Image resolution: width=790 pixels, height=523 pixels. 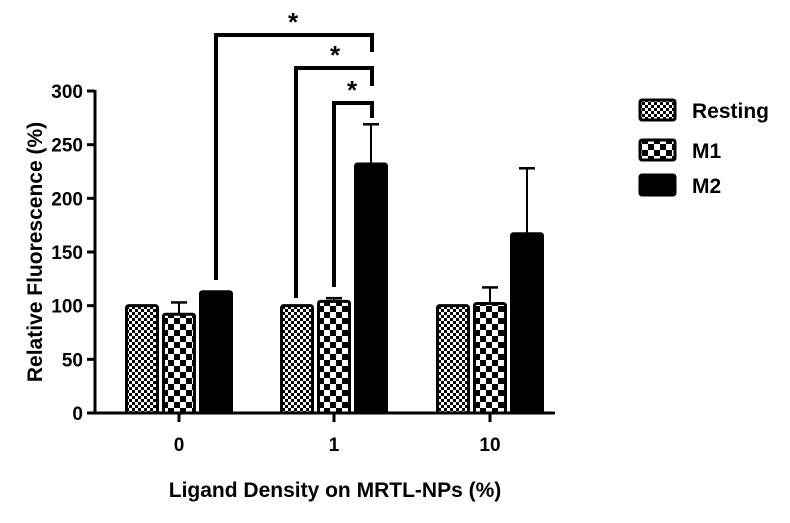 I want to click on y-tick-label: 150, so click(x=67, y=253).